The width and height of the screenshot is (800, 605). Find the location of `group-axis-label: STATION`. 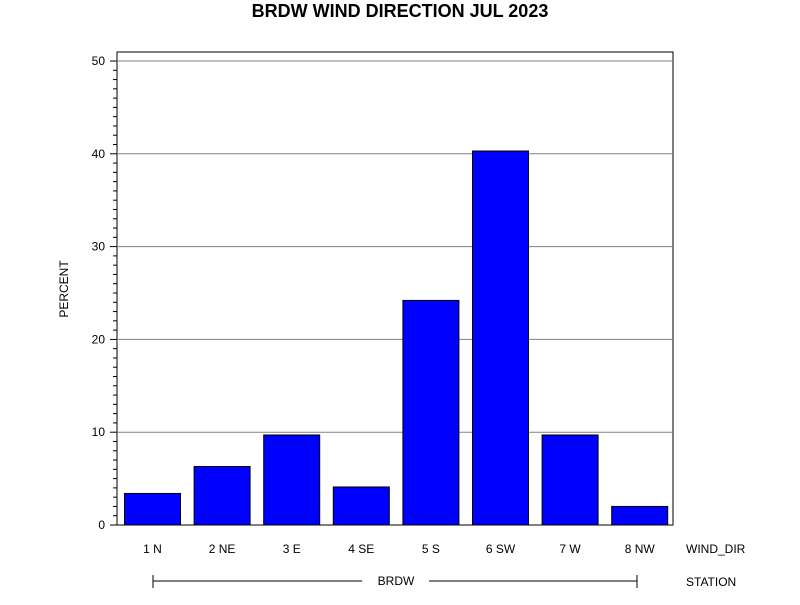

group-axis-label: STATION is located at coordinates (711, 582).